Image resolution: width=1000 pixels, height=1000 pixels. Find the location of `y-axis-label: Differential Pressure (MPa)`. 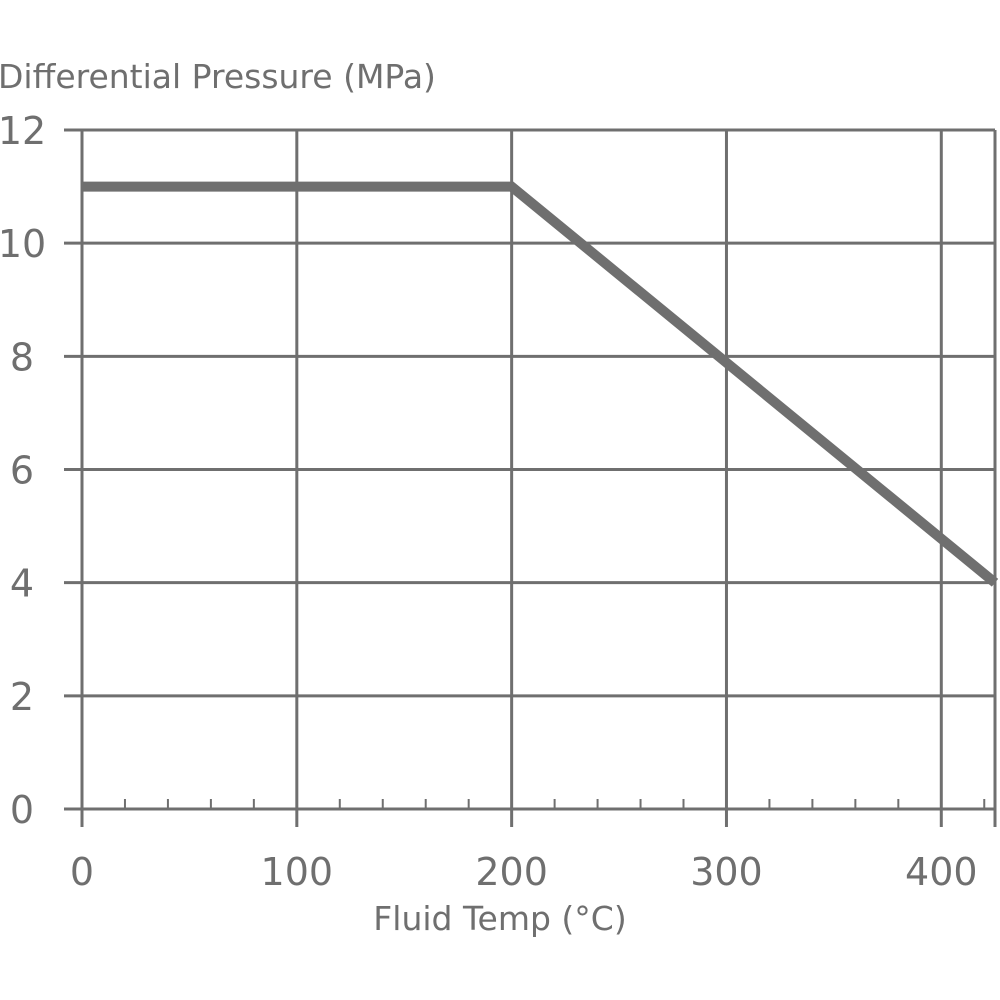

y-axis-label: Differential Pressure (MPa) is located at coordinates (218, 76).